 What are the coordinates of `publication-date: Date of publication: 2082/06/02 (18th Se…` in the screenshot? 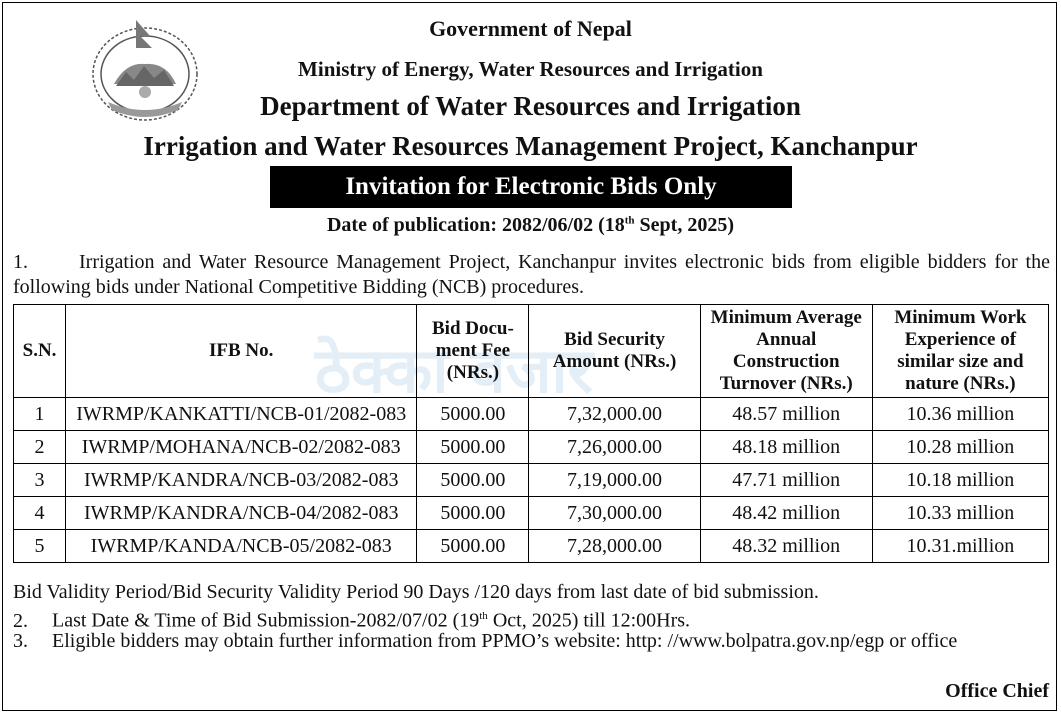 It's located at (530, 225).